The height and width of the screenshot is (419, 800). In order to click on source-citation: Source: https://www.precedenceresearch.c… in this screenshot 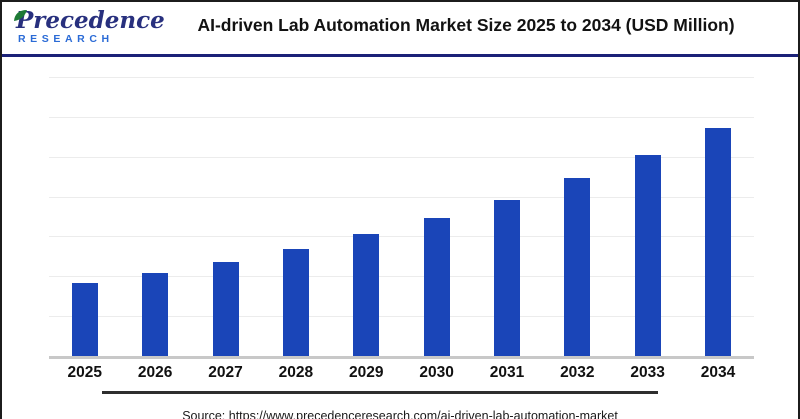, I will do `click(400, 414)`.